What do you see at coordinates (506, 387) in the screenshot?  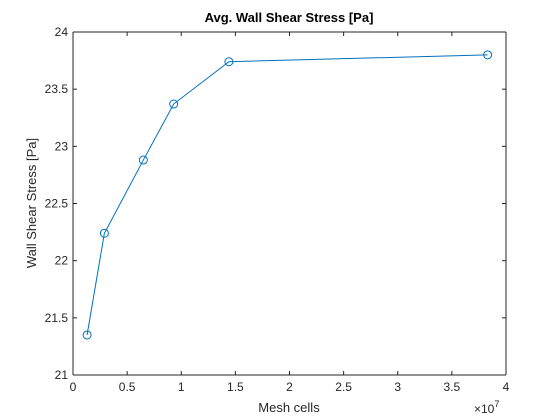 I see `x-tick-label: 4` at bounding box center [506, 387].